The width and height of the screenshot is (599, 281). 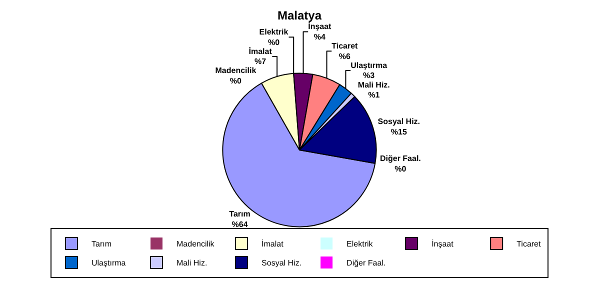 What do you see at coordinates (529, 244) in the screenshot?
I see `legend-label: Ticaret` at bounding box center [529, 244].